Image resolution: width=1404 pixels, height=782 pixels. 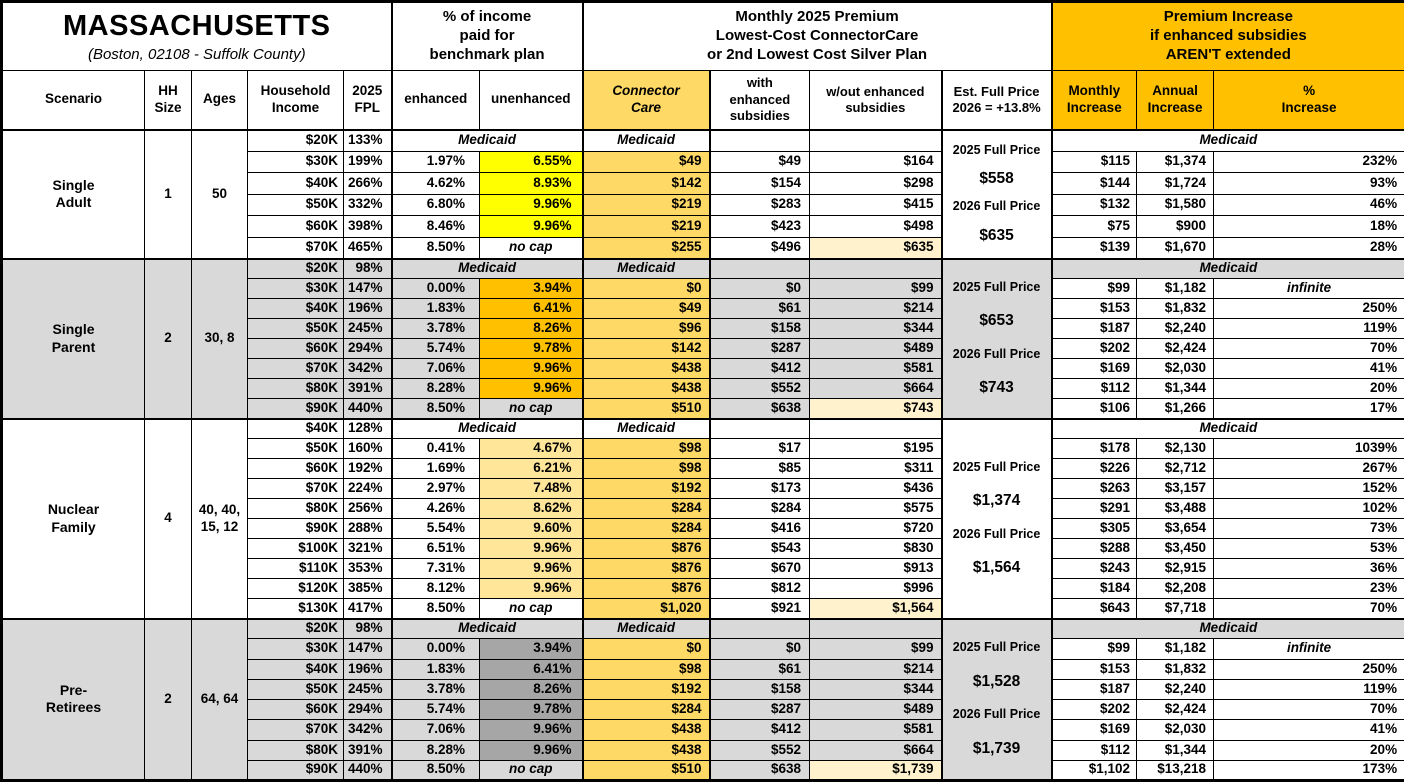 I want to click on annual-increase-cell: $3,488, so click(x=1175, y=508).